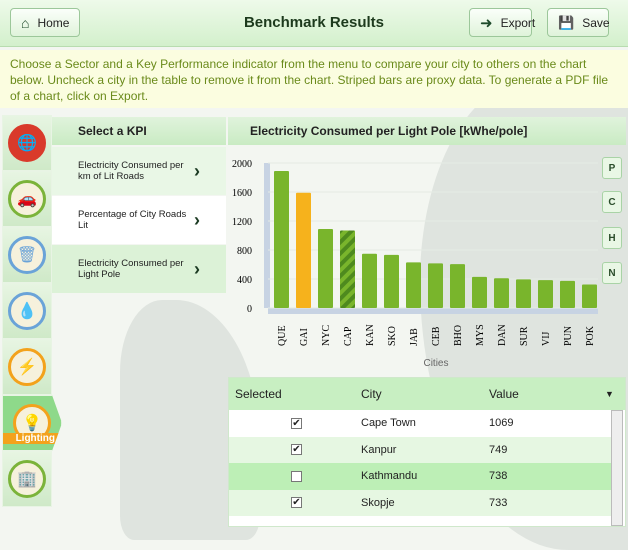  I want to click on sector-menu: 🌐 🚗 🗑 💧 ⚡ 💡 Lighting 🏢, so click(32, 311).